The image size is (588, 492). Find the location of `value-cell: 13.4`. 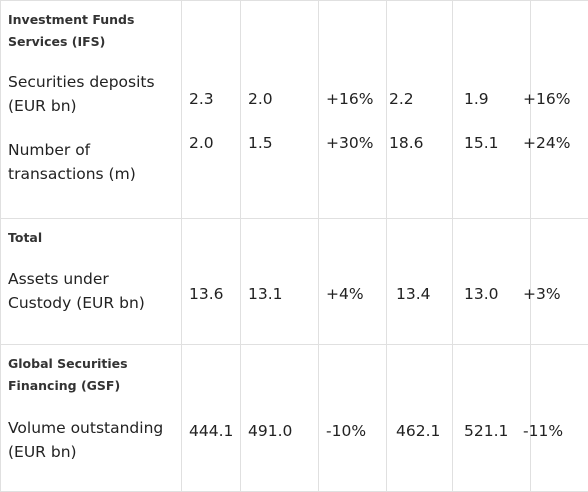

value-cell: 13.4 is located at coordinates (420, 282).